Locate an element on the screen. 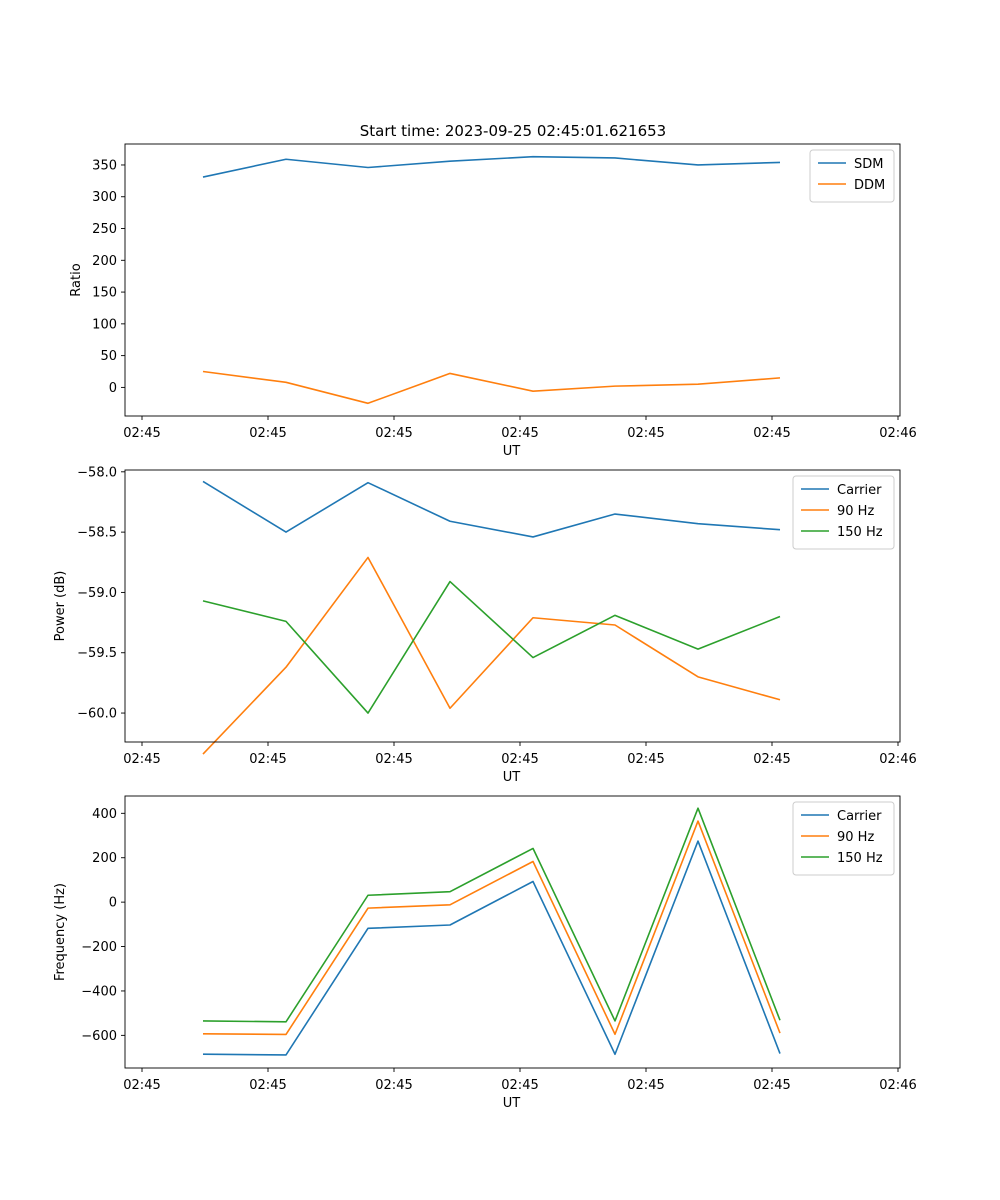 The height and width of the screenshot is (1200, 1000). y-axis-label: Frequency (Hz) is located at coordinates (60, 932).